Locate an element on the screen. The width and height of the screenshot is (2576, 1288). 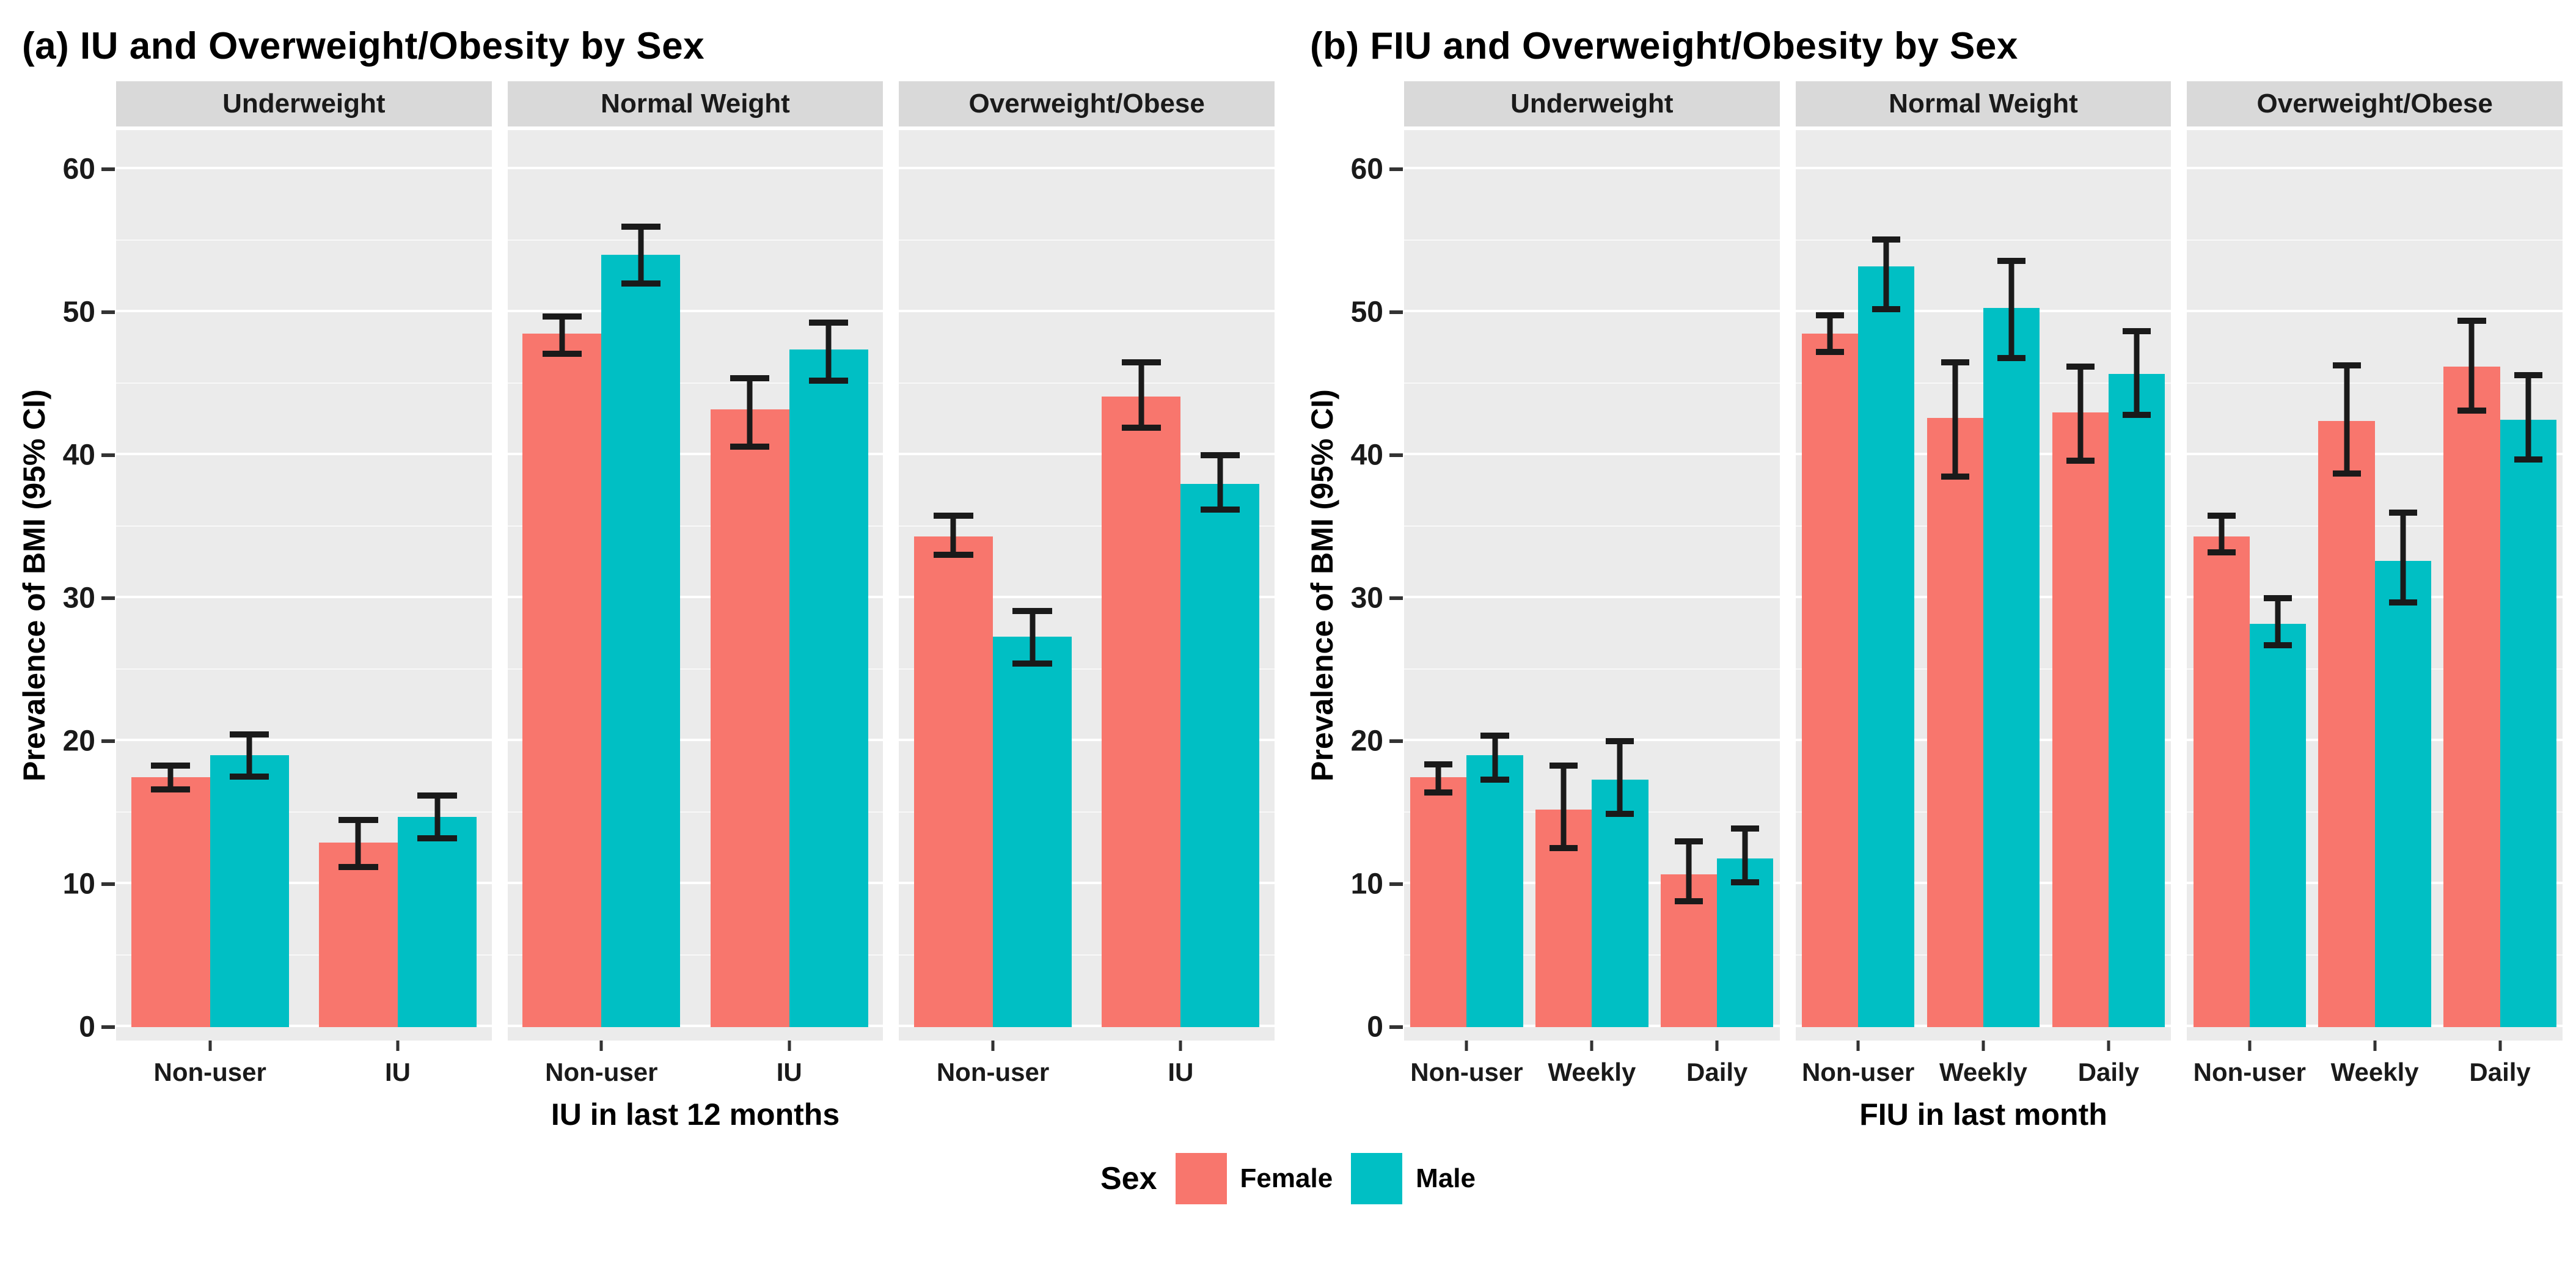
panel-a-y-axis: Prevalence of BMI (95% CI) 0 10 20 30 40 50 60 is located at coordinates (64, 606).